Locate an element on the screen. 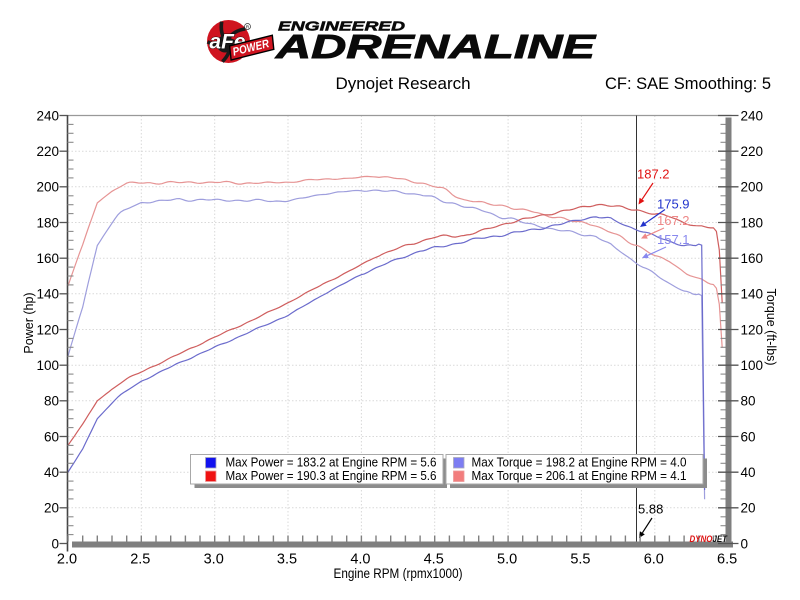 The image size is (800, 600). svg-text: 167.2 is located at coordinates (673, 220).